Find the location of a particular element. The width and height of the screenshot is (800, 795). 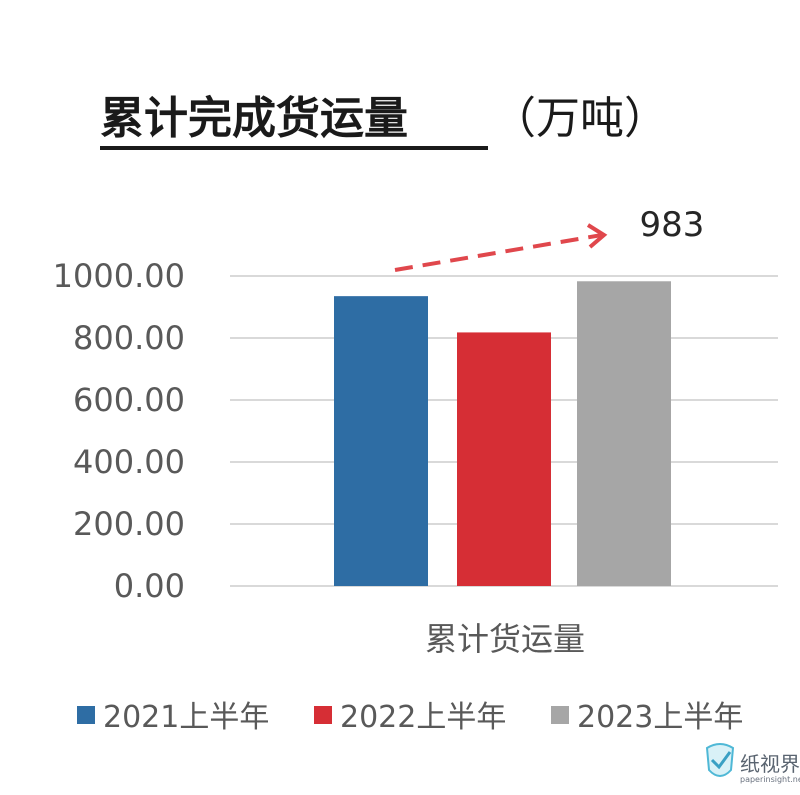

legend-label: 2023上半年 is located at coordinates (660, 717).